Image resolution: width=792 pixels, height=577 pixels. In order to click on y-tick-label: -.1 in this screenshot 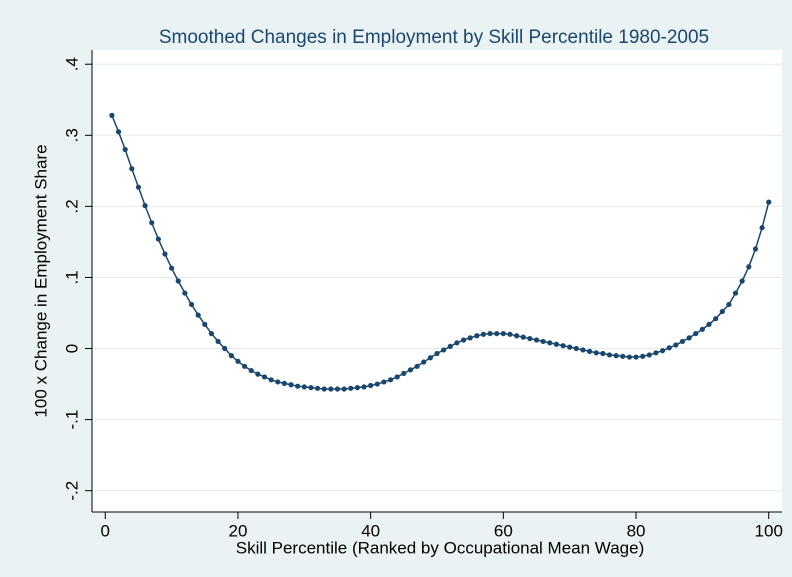, I will do `click(71, 420)`.